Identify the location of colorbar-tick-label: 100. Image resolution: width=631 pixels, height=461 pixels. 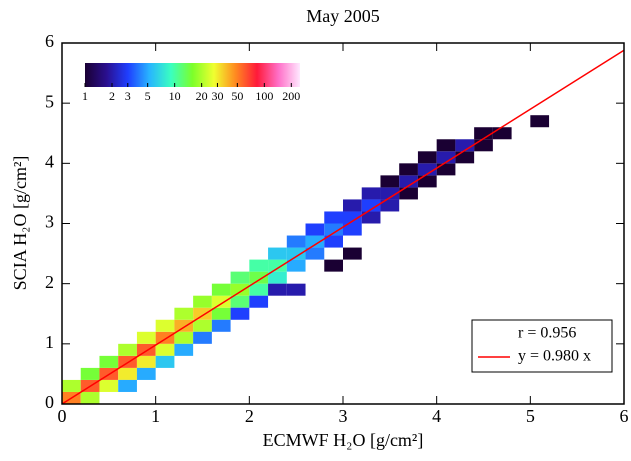
(264, 96).